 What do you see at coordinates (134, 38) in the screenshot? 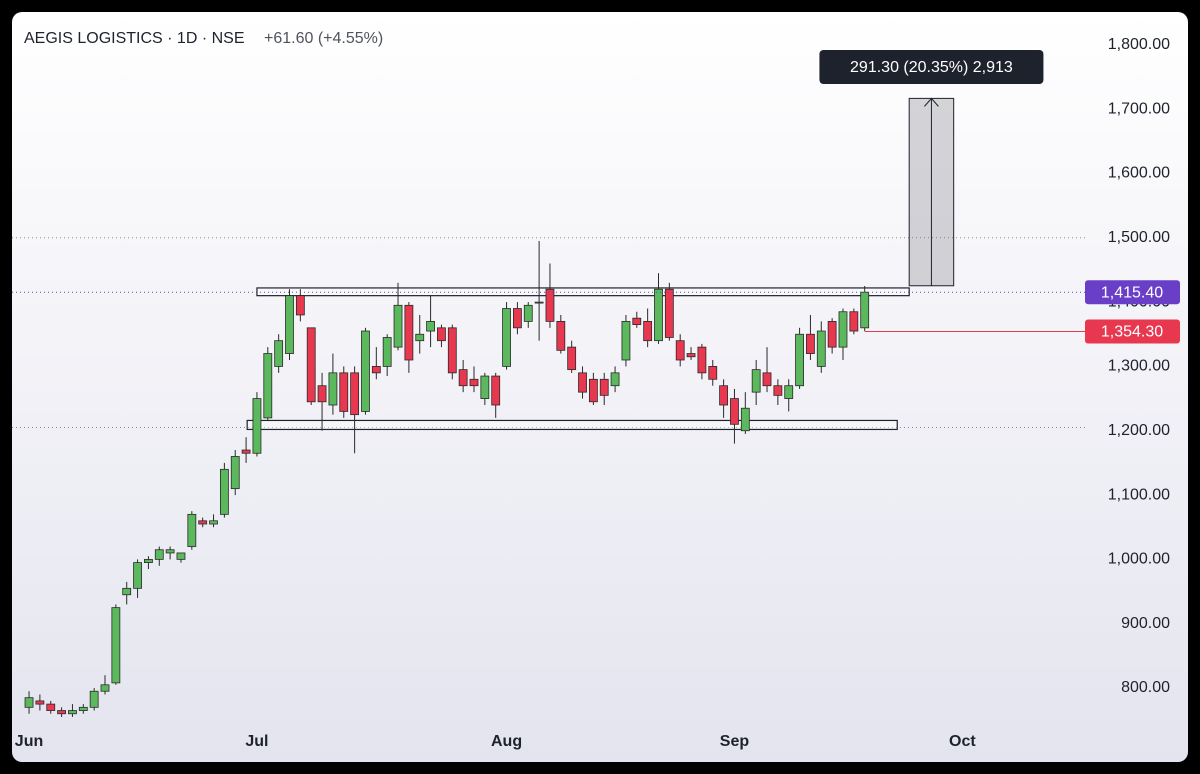
I see `chart-title: AEGIS LOGISTICS · 1D · NSE` at bounding box center [134, 38].